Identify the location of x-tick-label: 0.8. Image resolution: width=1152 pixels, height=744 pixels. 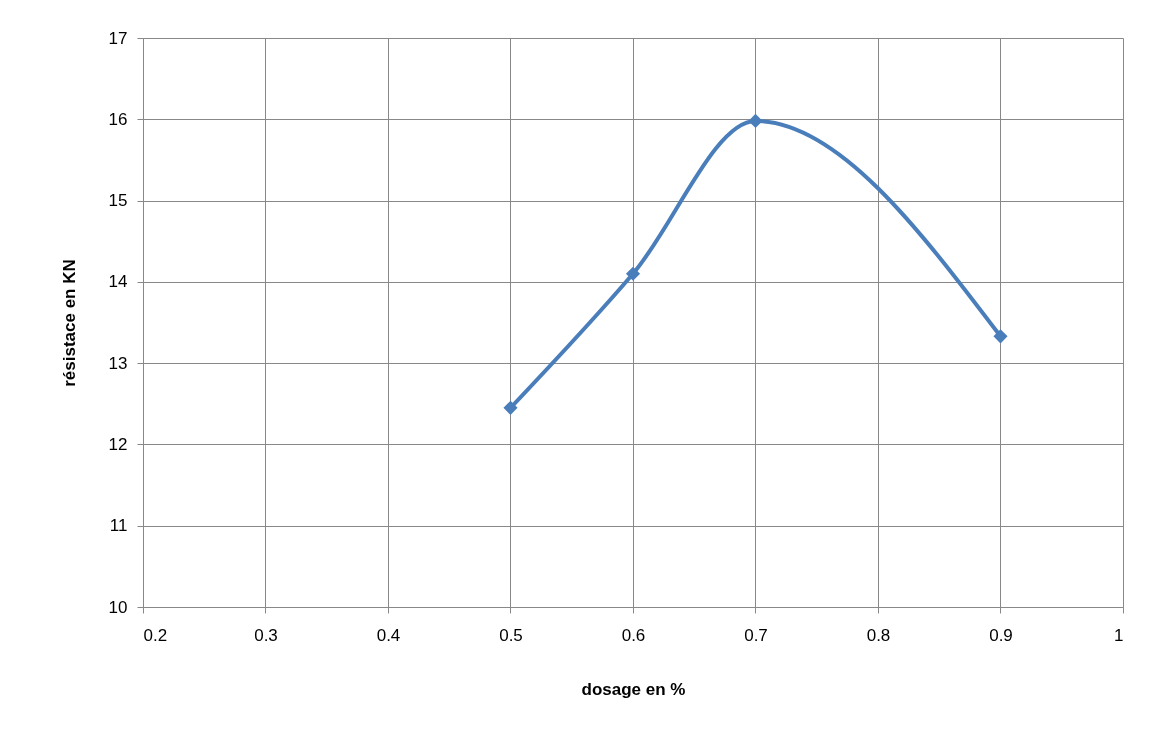
(878, 635).